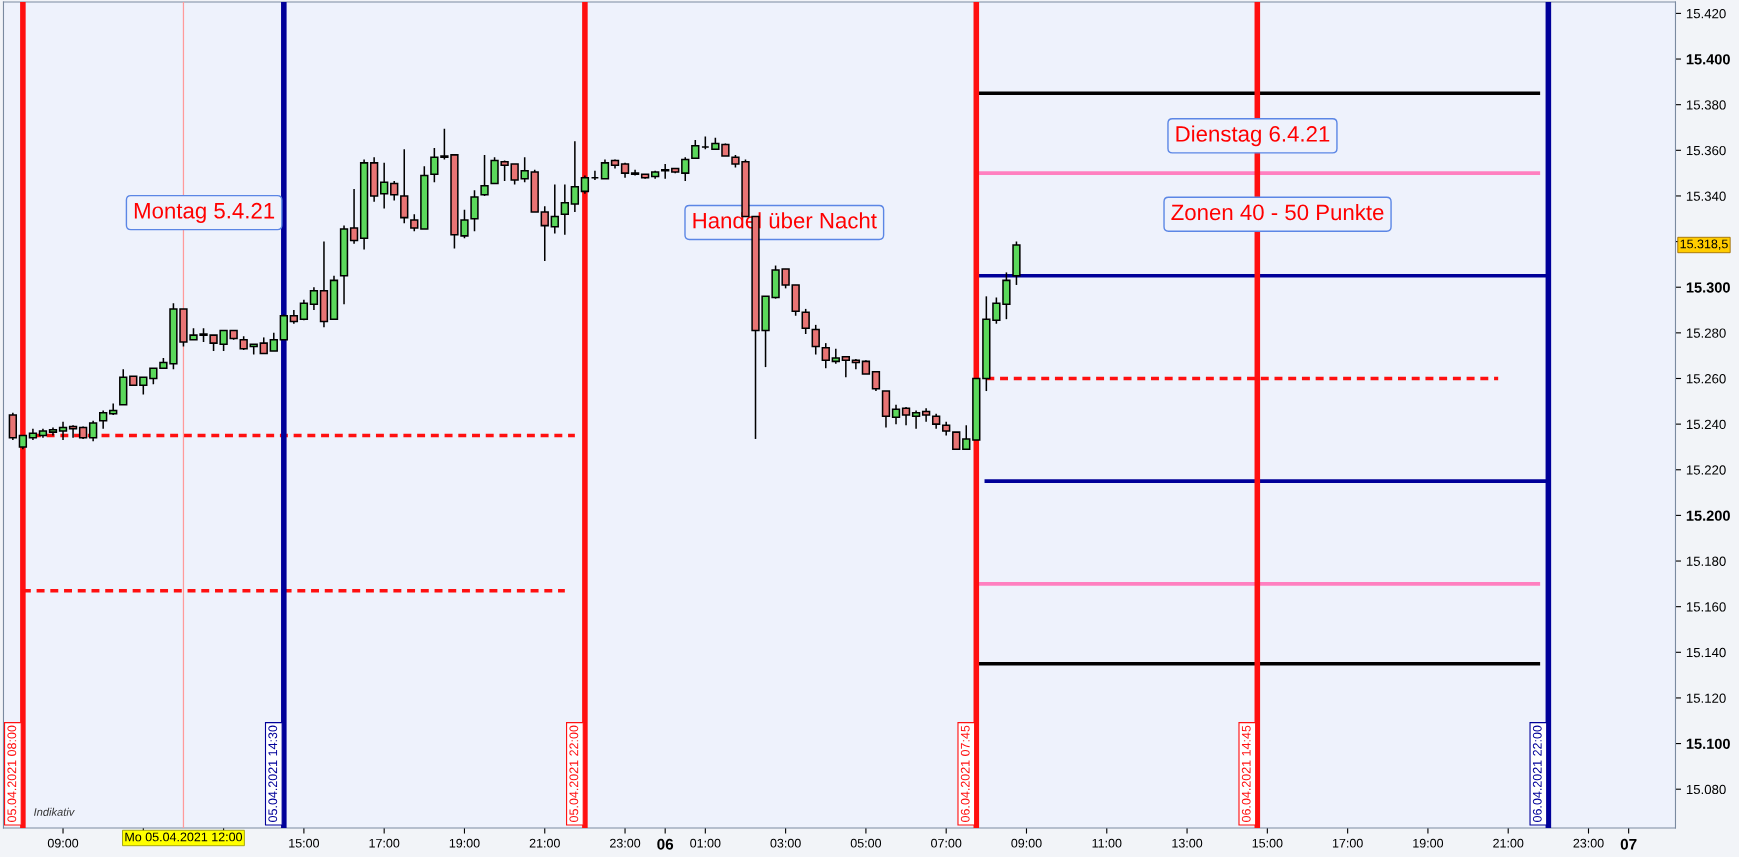 This screenshot has height=857, width=1739. Describe the element at coordinates (1708, 515) in the screenshot. I see `y-tick-label: 15.200` at that location.